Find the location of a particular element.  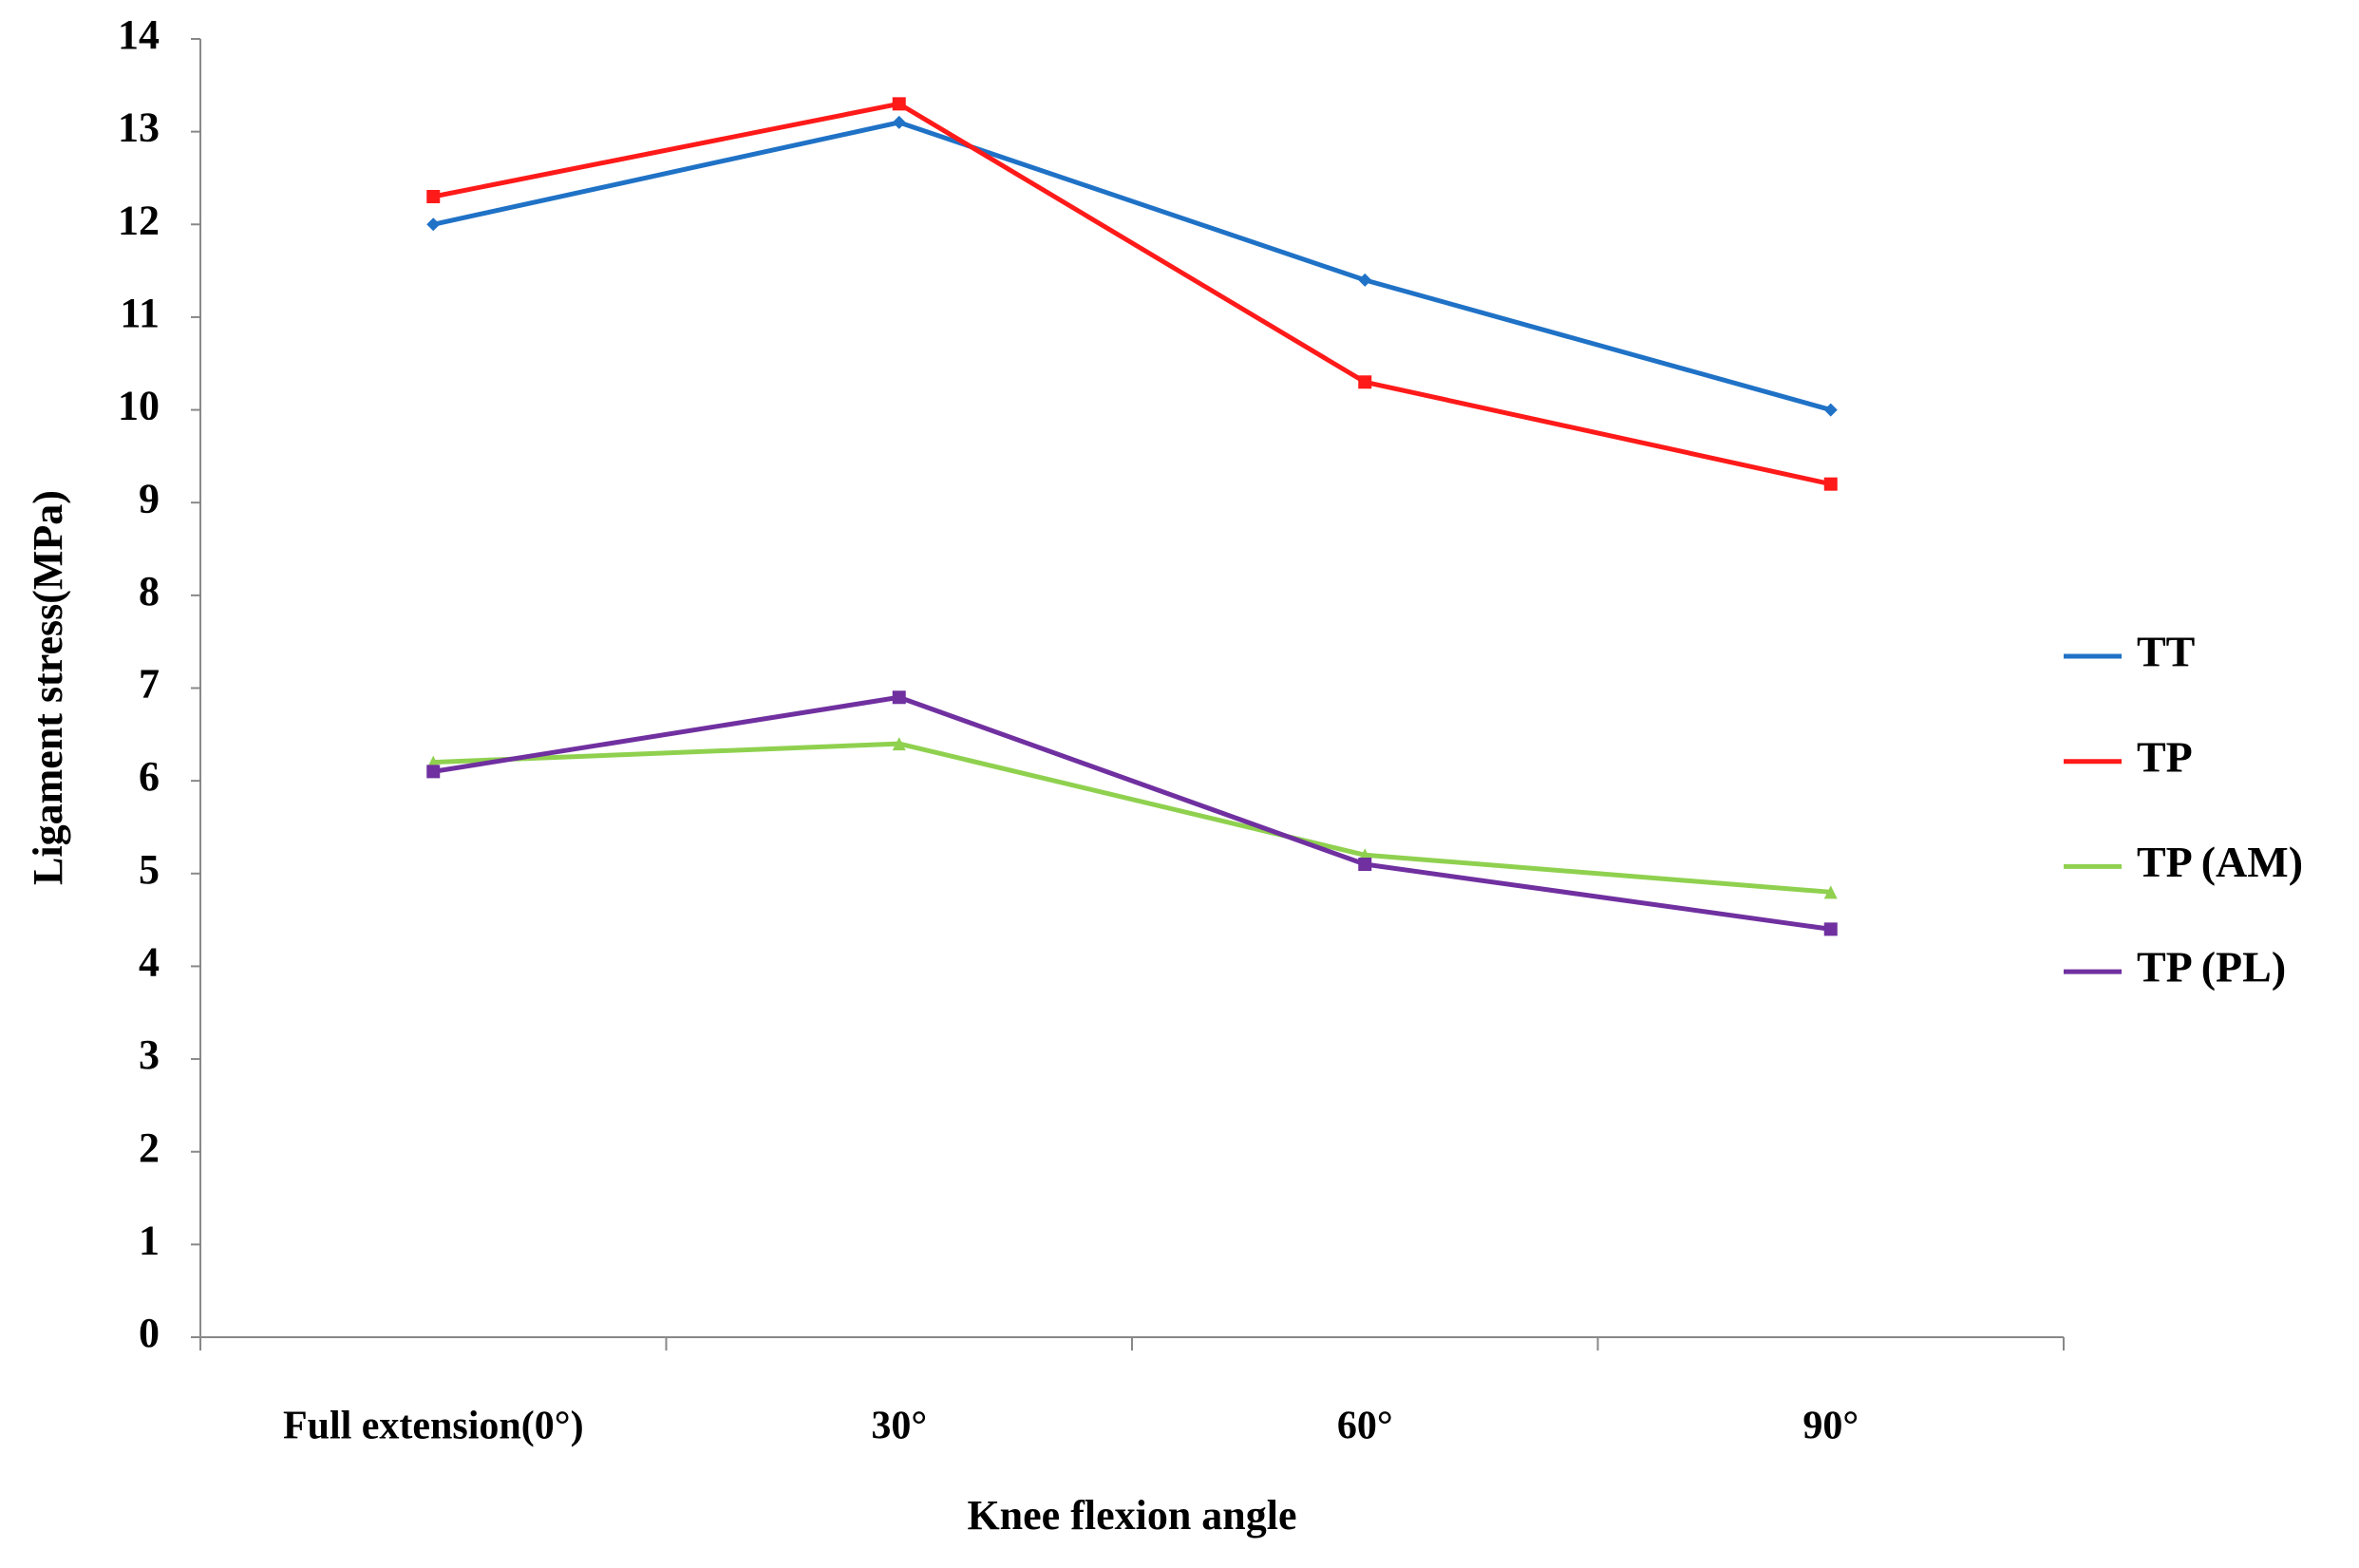

y-tick-label: 2 is located at coordinates (149, 1147).